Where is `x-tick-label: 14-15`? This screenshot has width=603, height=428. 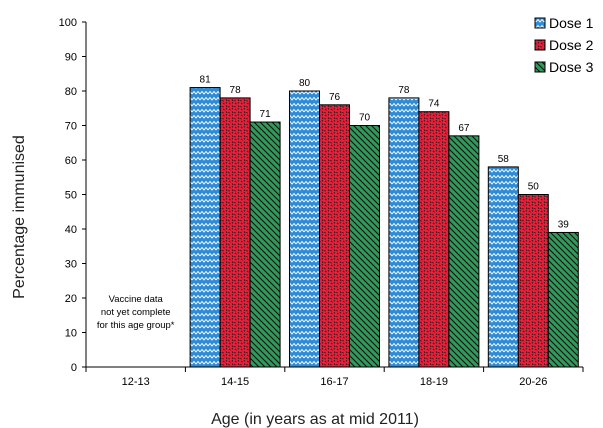
x-tick-label: 14-15 is located at coordinates (235, 382).